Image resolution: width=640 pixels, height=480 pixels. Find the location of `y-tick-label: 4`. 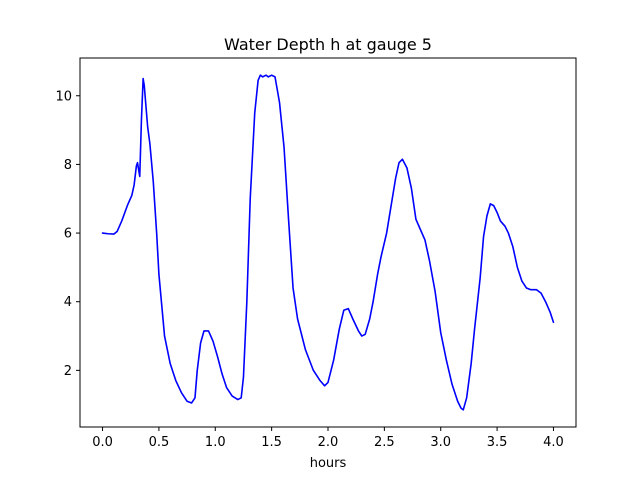

y-tick-label: 4 is located at coordinates (68, 302).